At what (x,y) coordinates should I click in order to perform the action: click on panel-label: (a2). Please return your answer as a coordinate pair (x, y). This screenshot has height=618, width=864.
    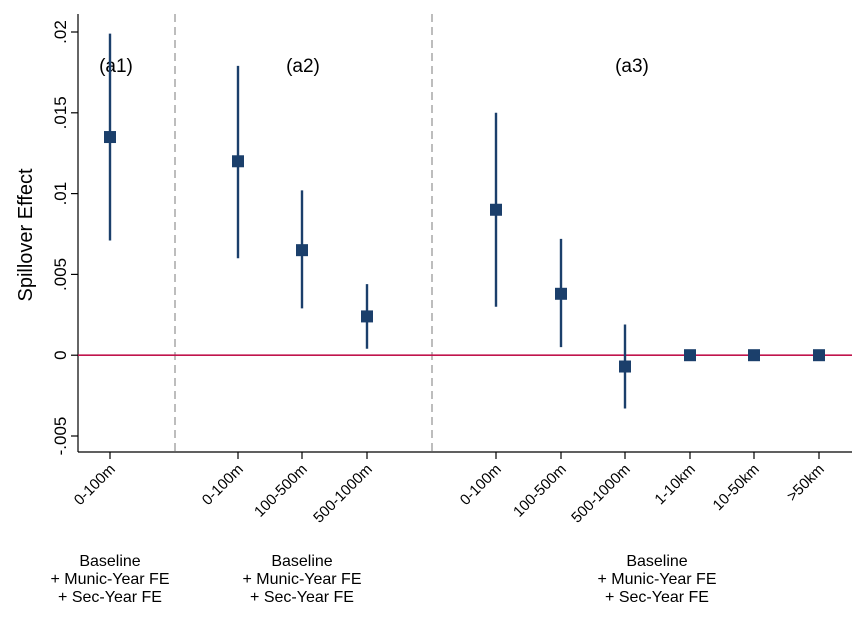
    Looking at the image, I should click on (303, 66).